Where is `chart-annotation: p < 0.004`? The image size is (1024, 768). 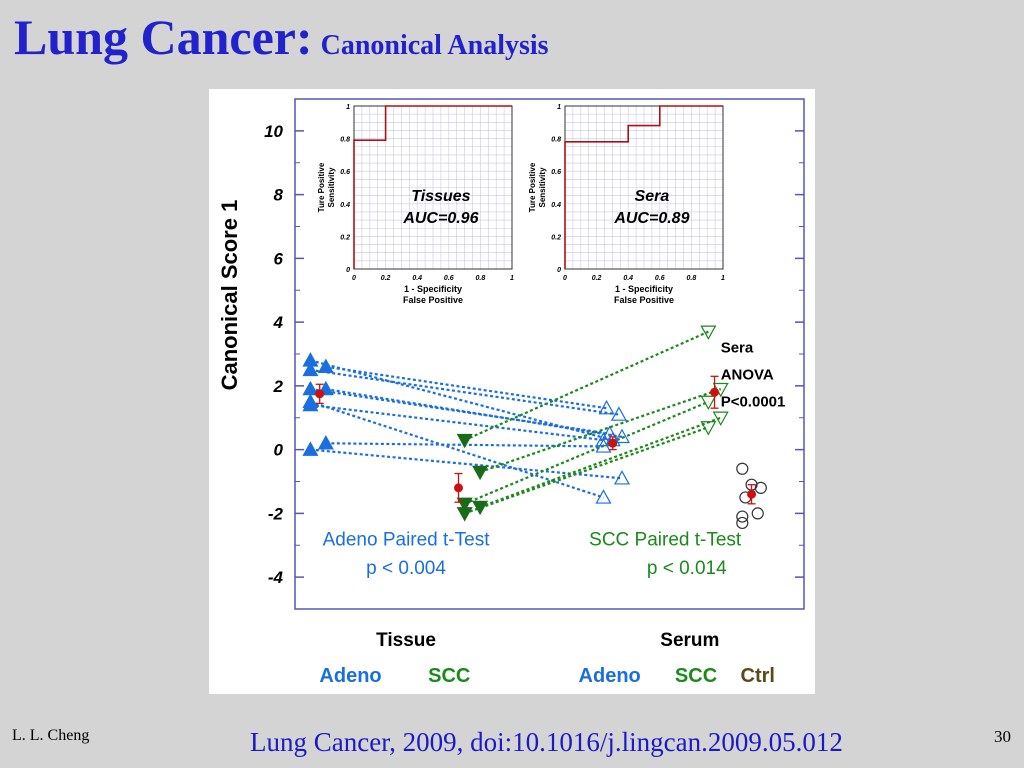 chart-annotation: p < 0.004 is located at coordinates (406, 568).